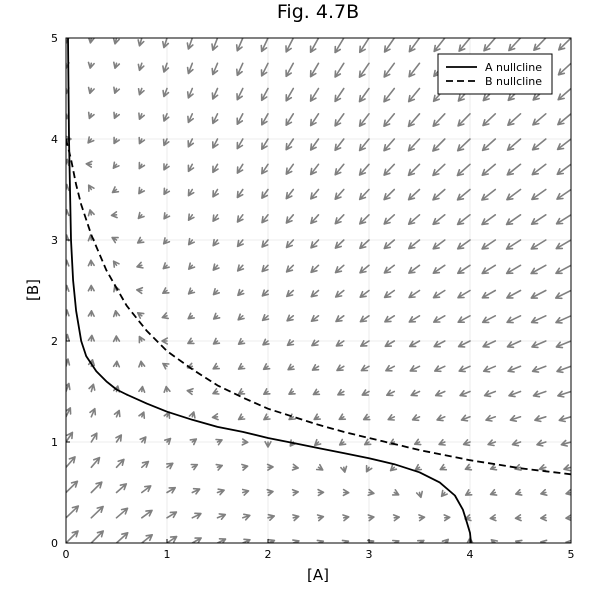  I want to click on x-tick-label: 0, so click(66, 554).